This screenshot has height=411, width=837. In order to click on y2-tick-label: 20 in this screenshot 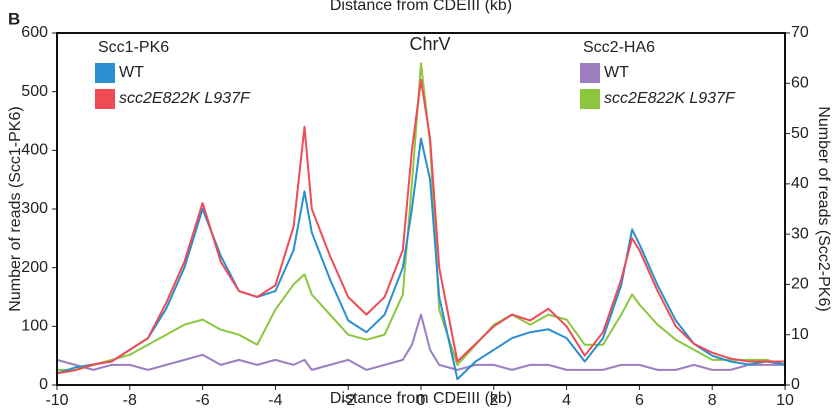, I will do `click(800, 284)`.